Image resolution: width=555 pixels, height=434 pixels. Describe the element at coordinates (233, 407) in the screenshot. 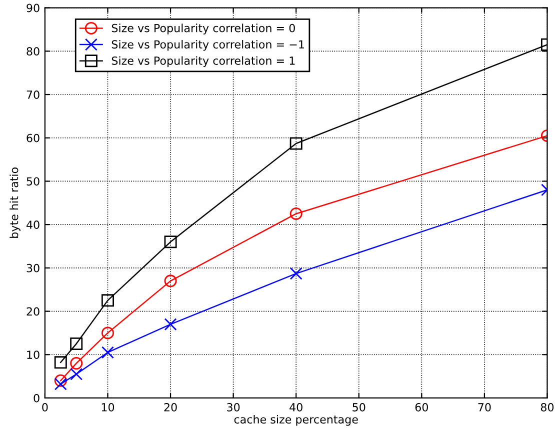

I see `x-tick-label: 30` at that location.